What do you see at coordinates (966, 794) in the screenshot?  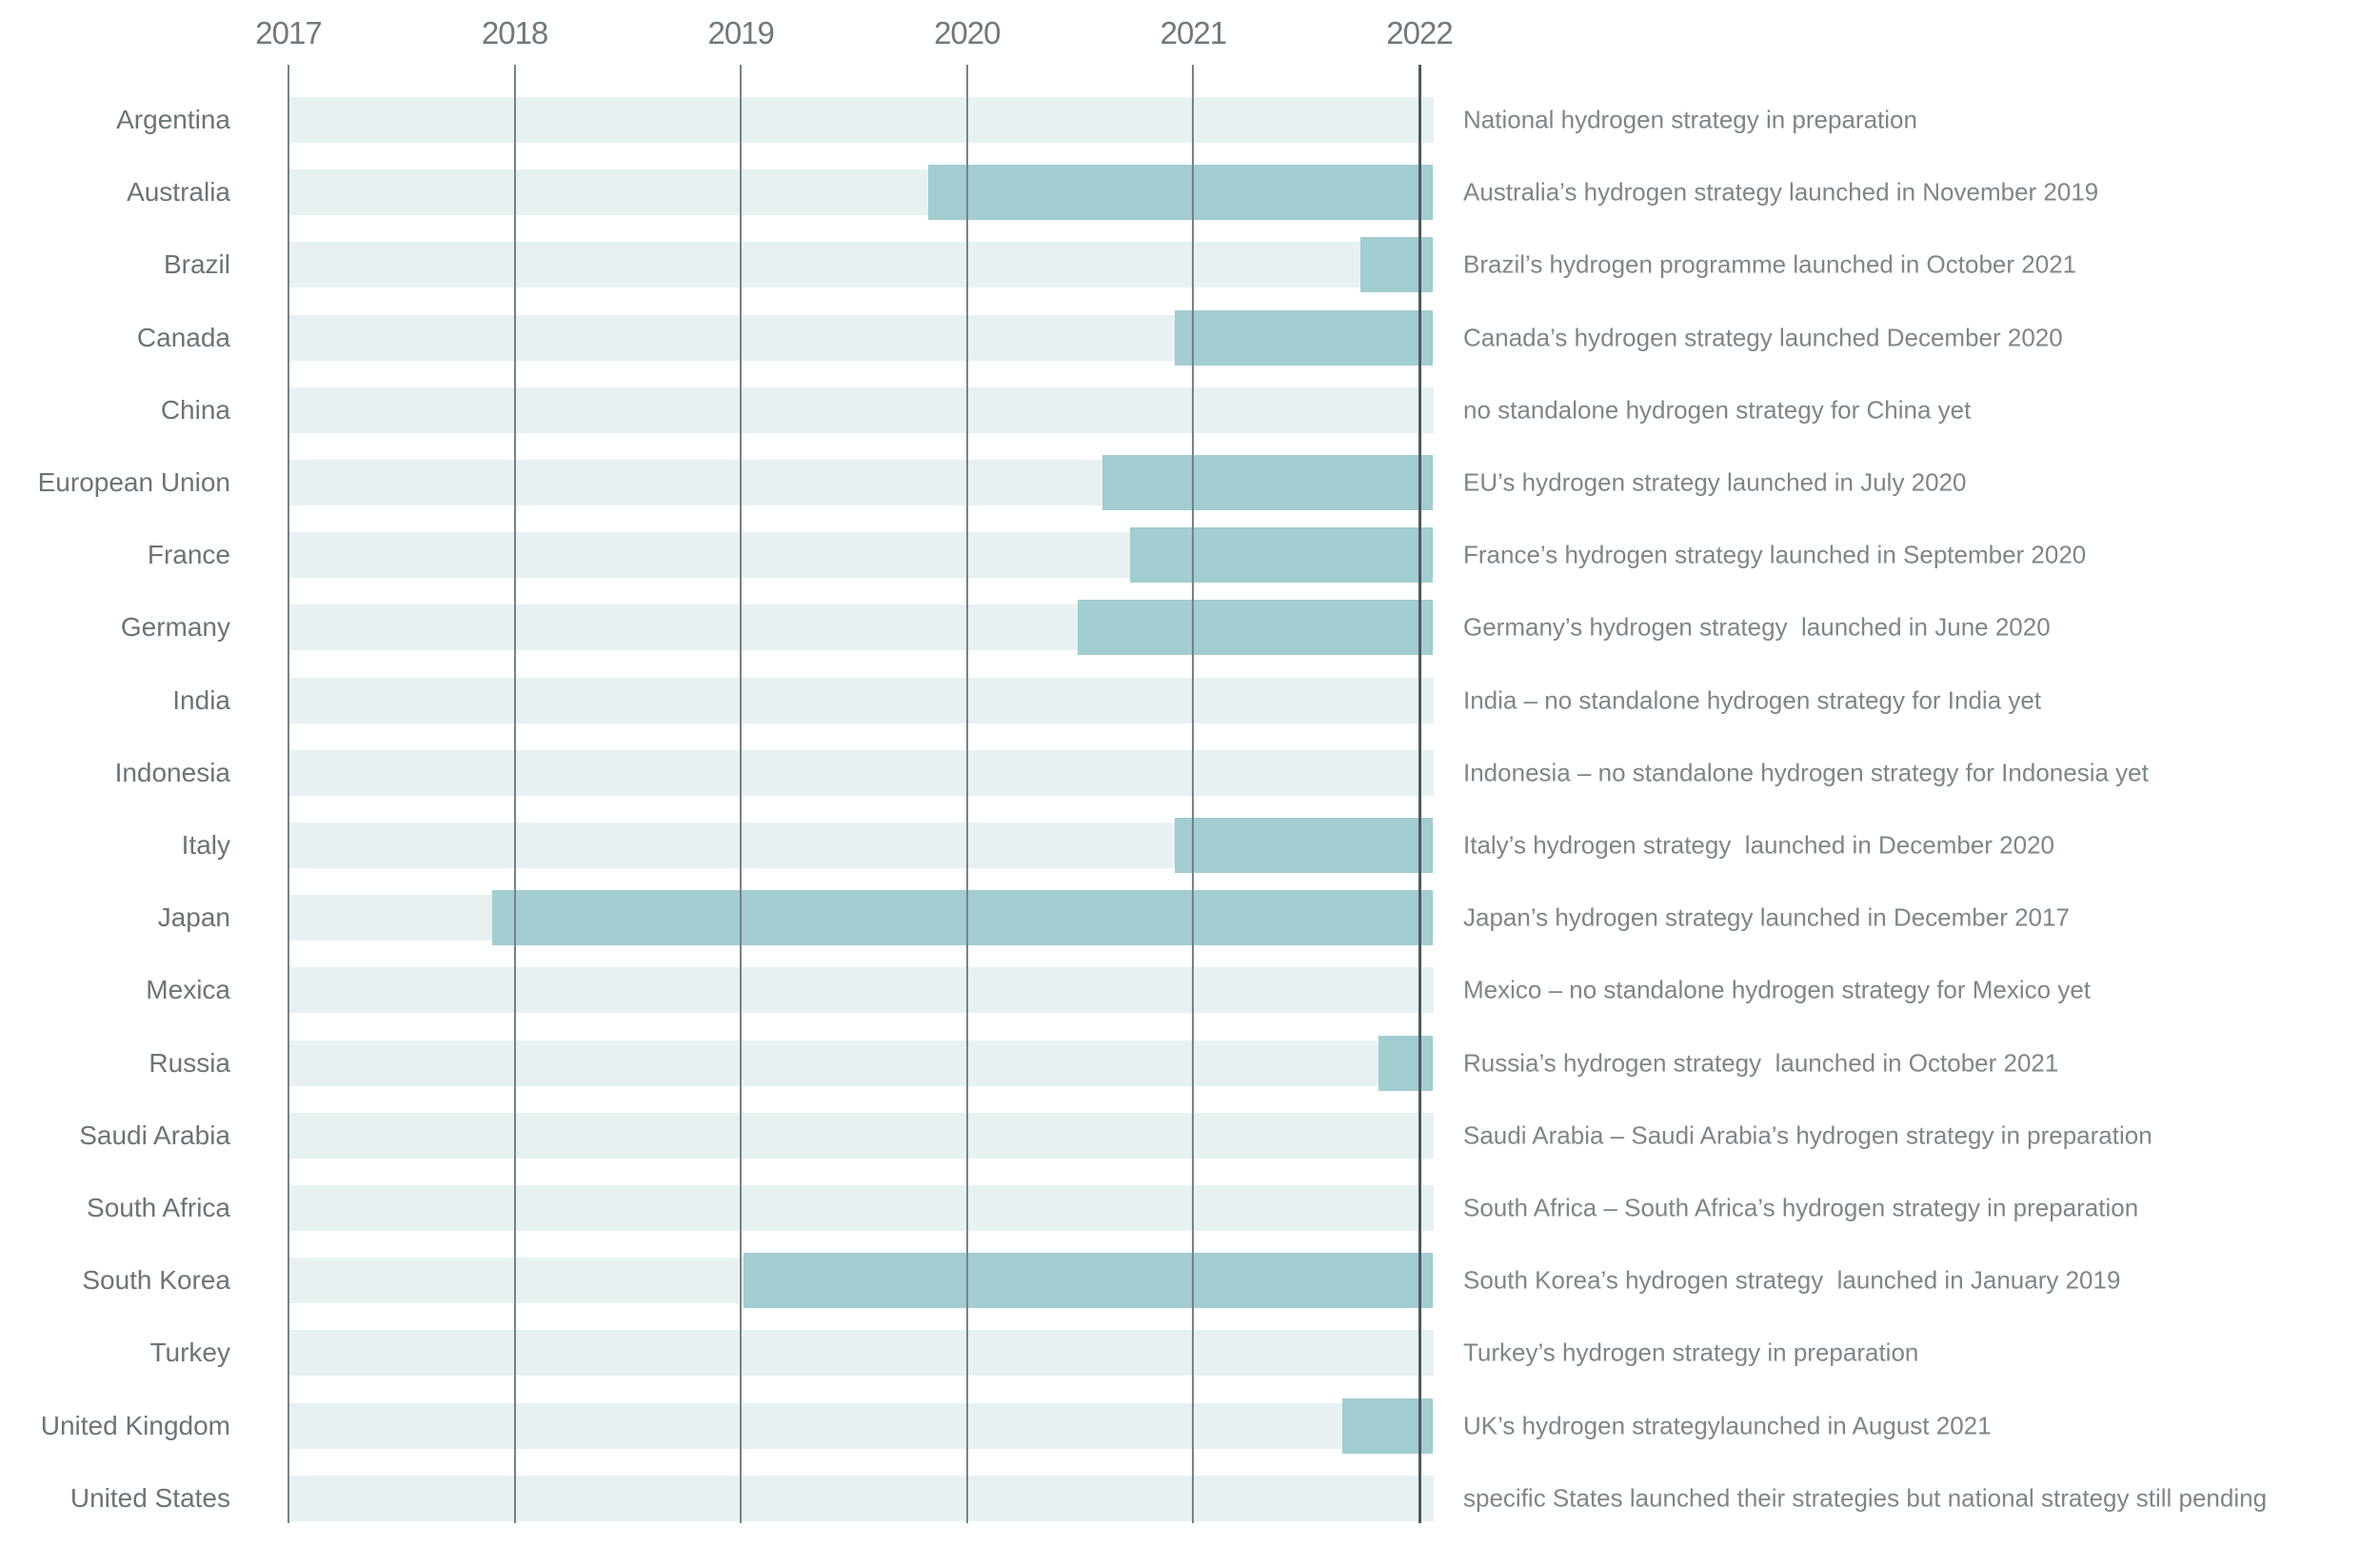 I see `year-gridline-2020` at bounding box center [966, 794].